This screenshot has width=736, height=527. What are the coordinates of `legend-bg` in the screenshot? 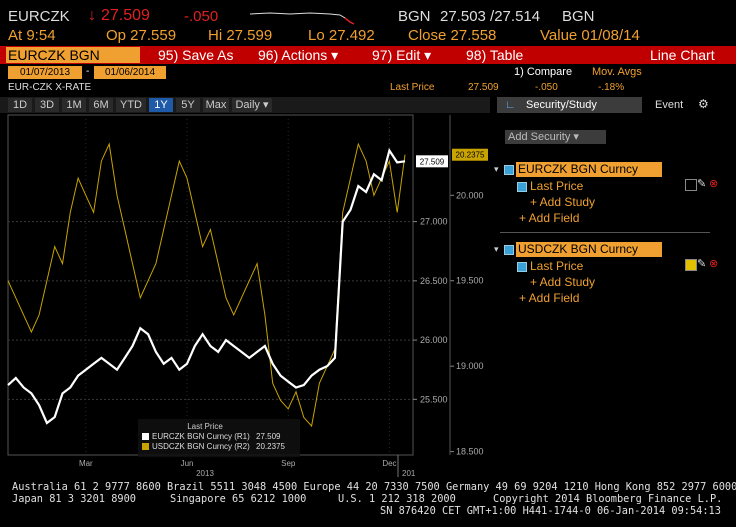 It's located at (219, 438).